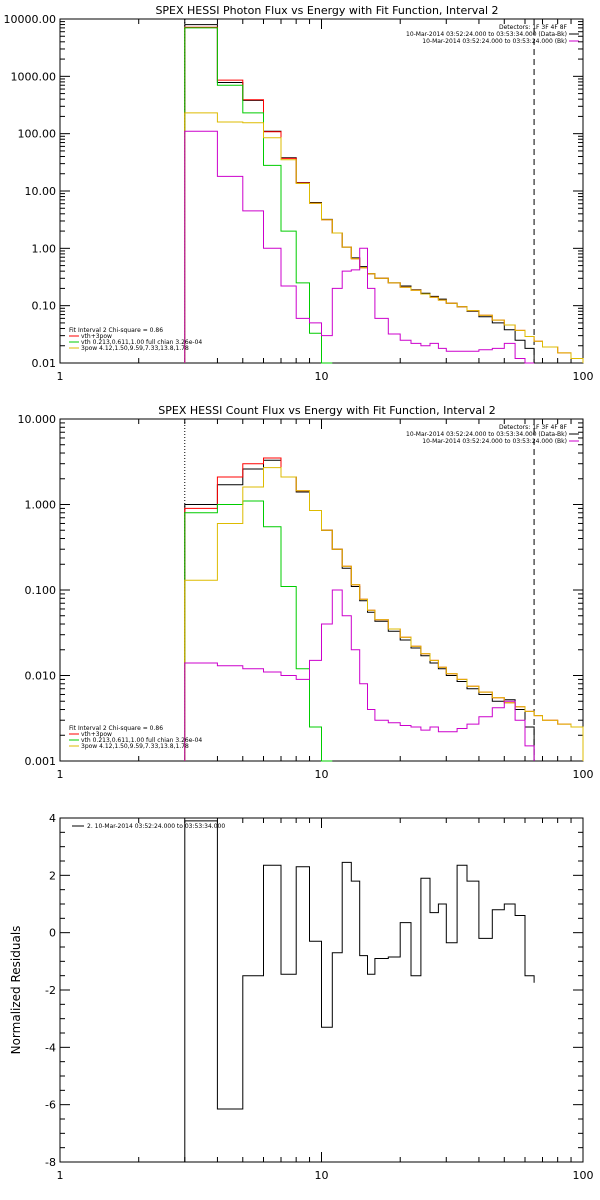  I want to click on y-tick-labels: 4 2 0 -2 -4 -6 -8, so click(50, 990).